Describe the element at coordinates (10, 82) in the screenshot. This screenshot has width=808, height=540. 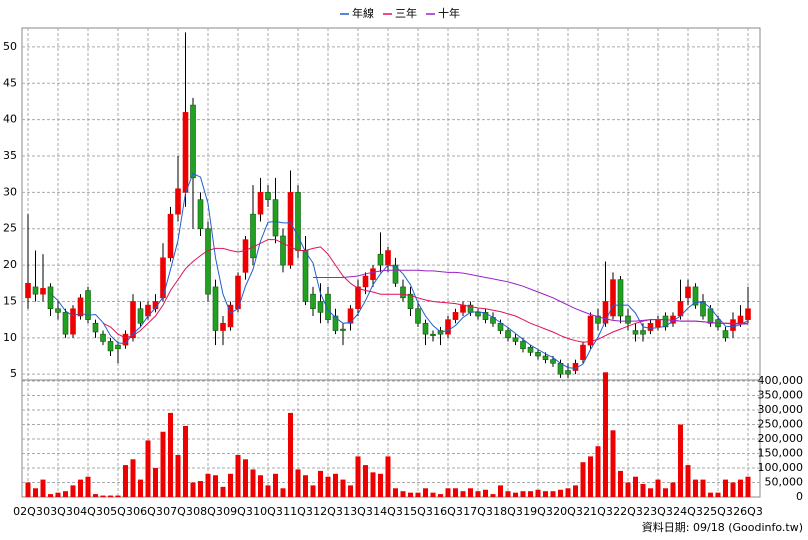
I see `y-tick-label: 45` at that location.